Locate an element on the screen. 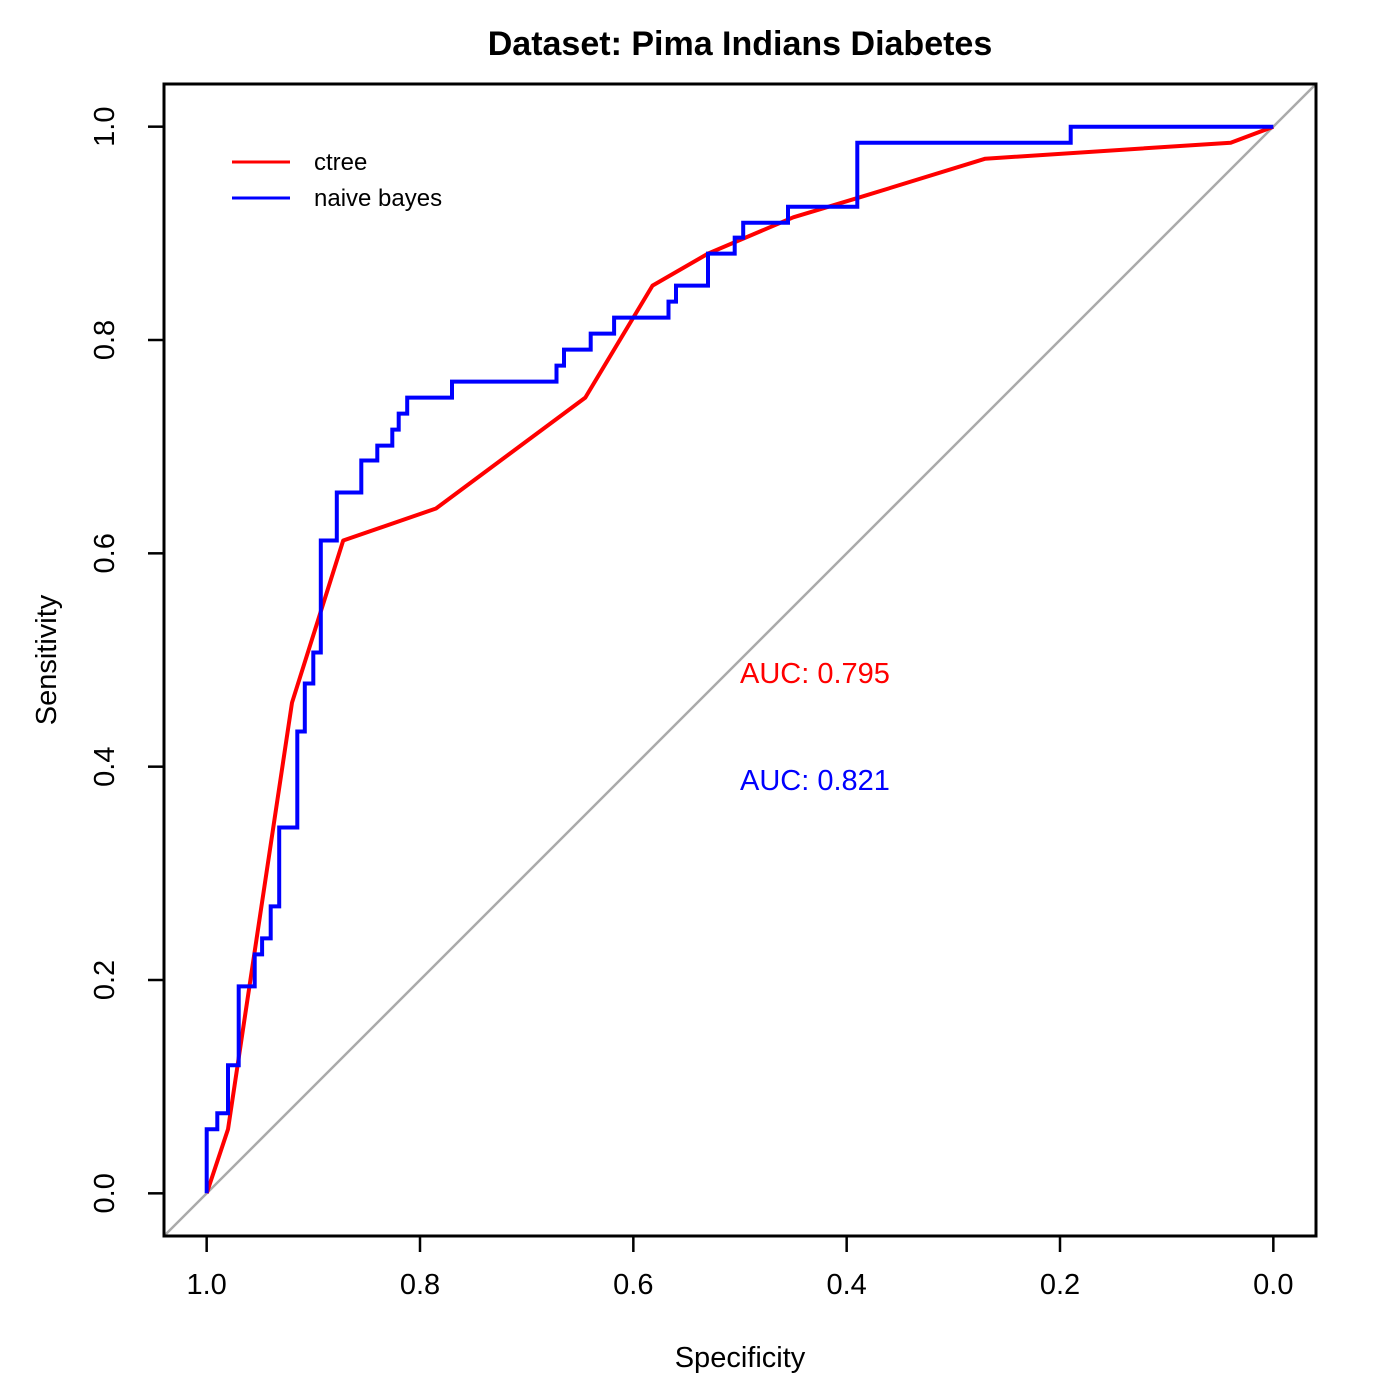 The width and height of the screenshot is (1400, 1400). auc-label-ctree: AUC: 0.795 is located at coordinates (815, 674).